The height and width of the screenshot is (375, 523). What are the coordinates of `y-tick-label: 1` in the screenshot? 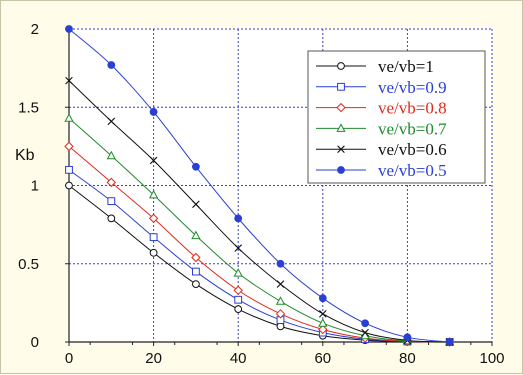 It's located at (35, 186).